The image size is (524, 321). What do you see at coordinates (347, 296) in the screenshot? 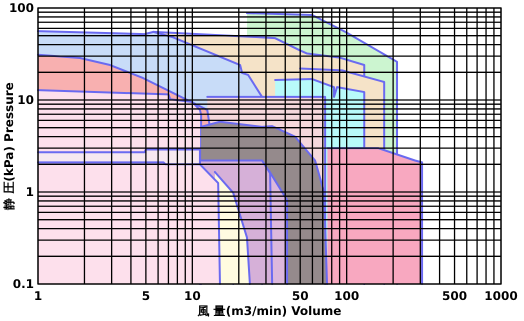
I see `x-tick-label: 100` at bounding box center [347, 296].